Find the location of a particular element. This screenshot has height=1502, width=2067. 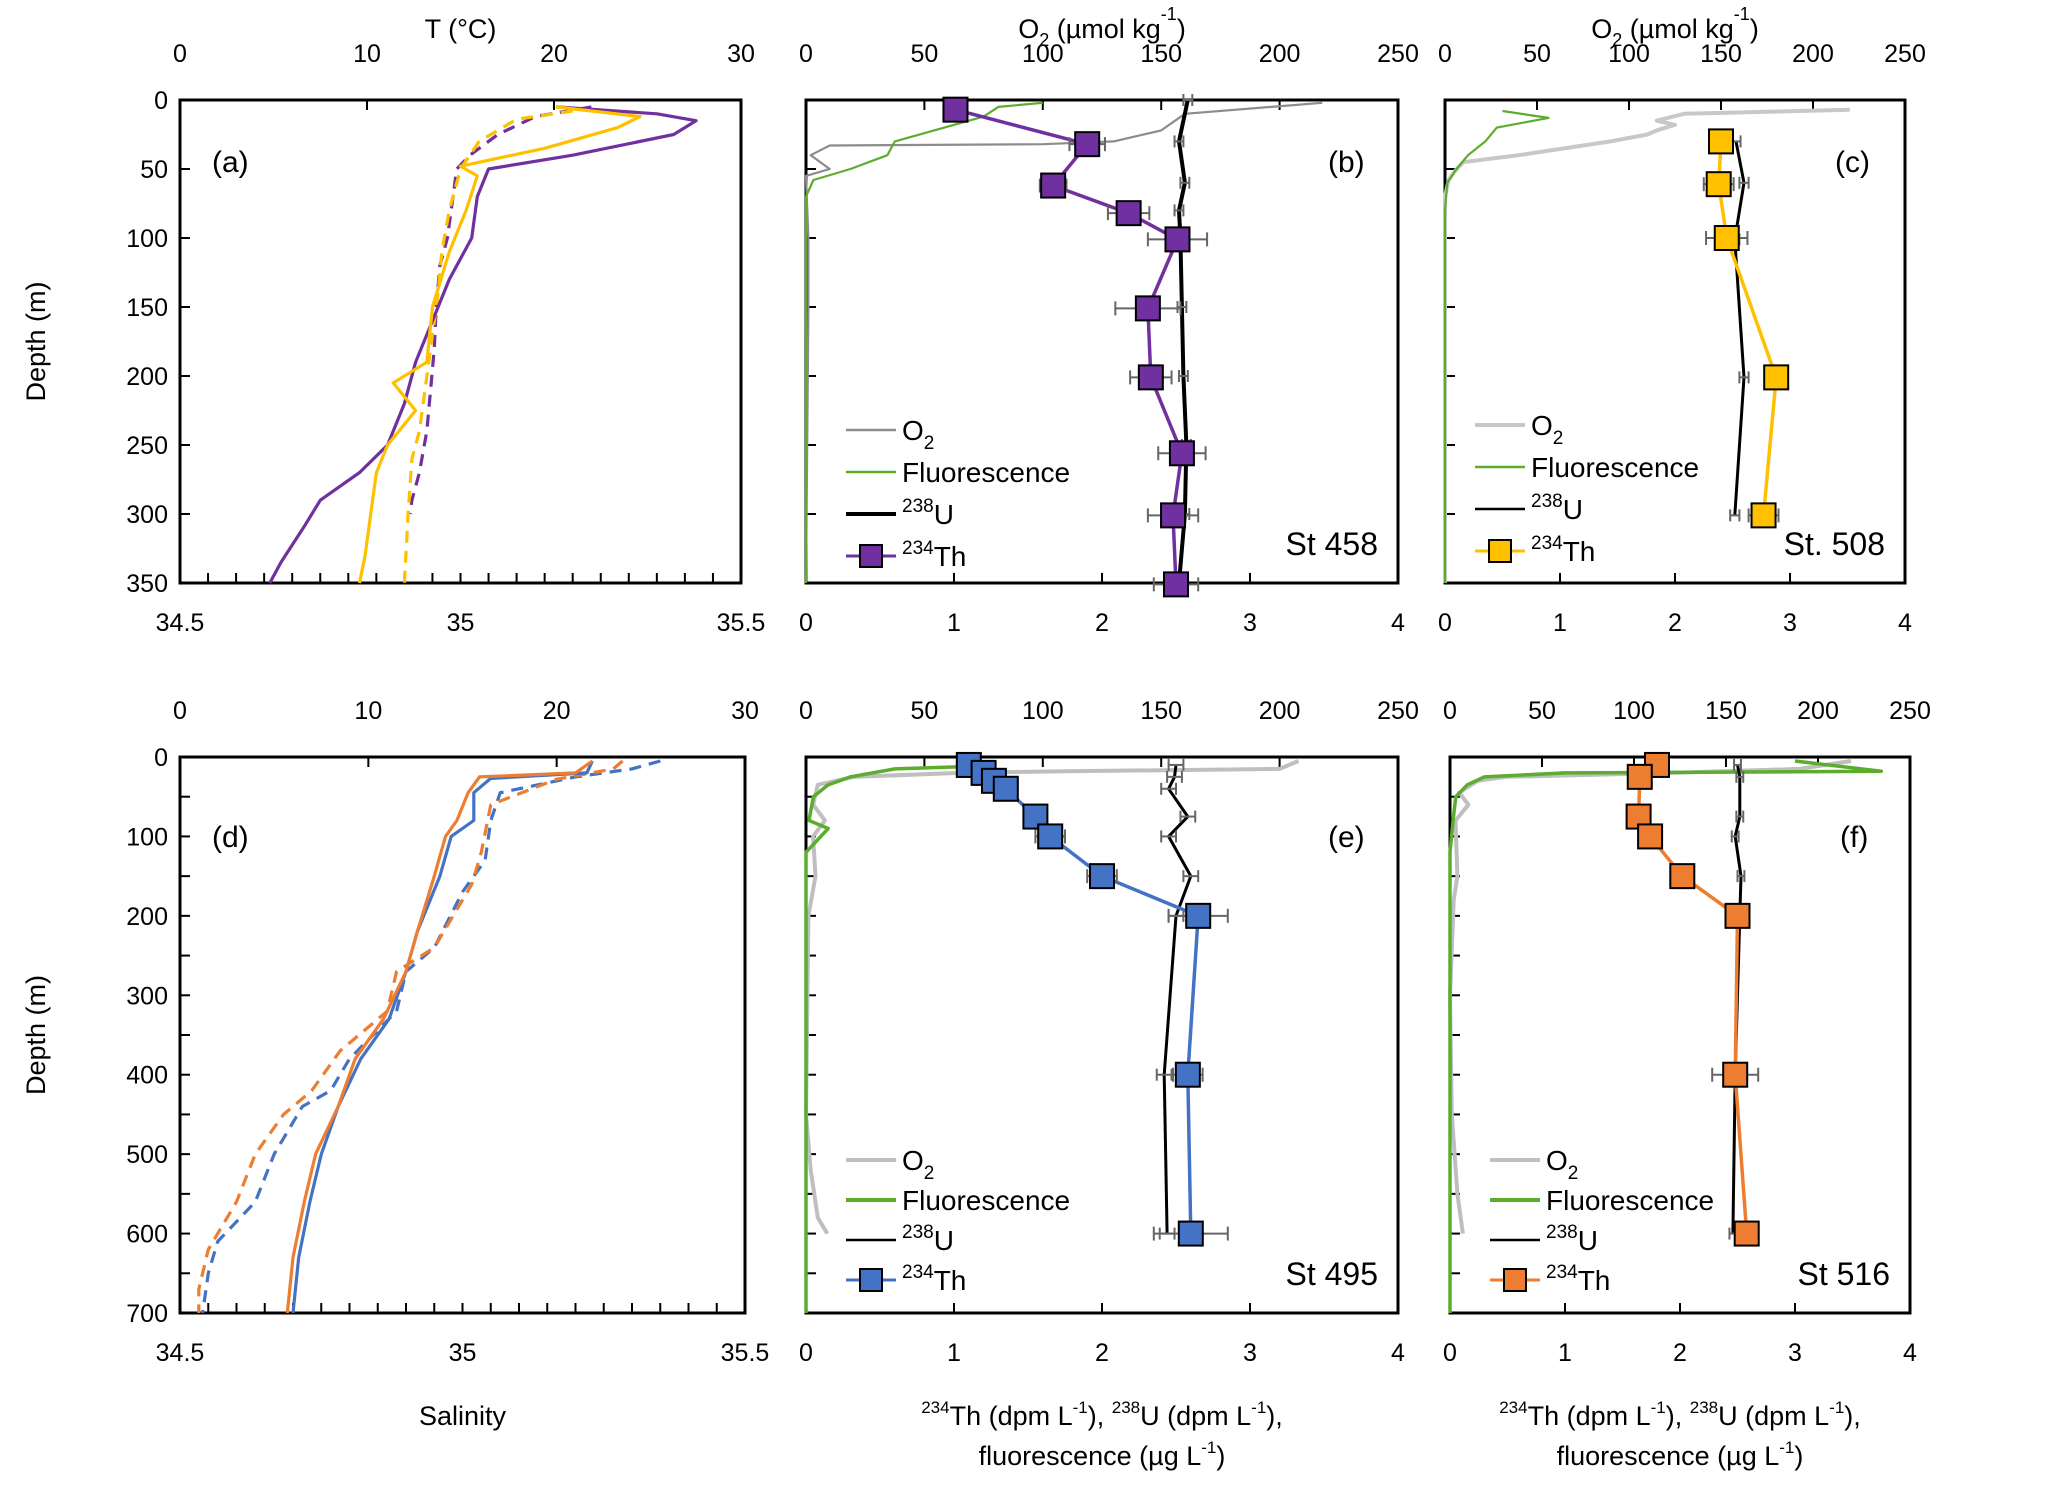

bottom-axis-title-part: 234 is located at coordinates (1513, 1407).